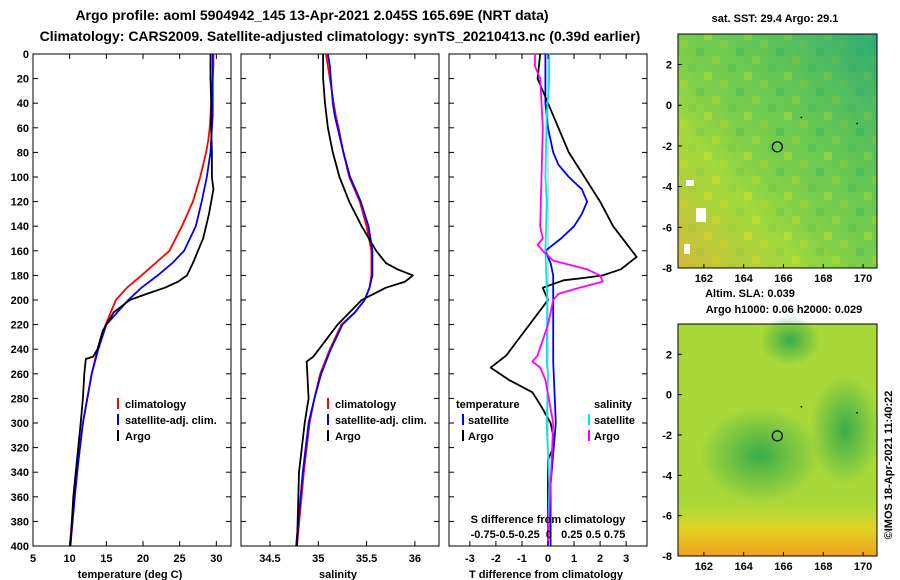 The height and width of the screenshot is (580, 900). What do you see at coordinates (784, 310) in the screenshot?
I see `sla-map-title-line-2: Argo h1000: 0.06 h2000: 0.029` at bounding box center [784, 310].